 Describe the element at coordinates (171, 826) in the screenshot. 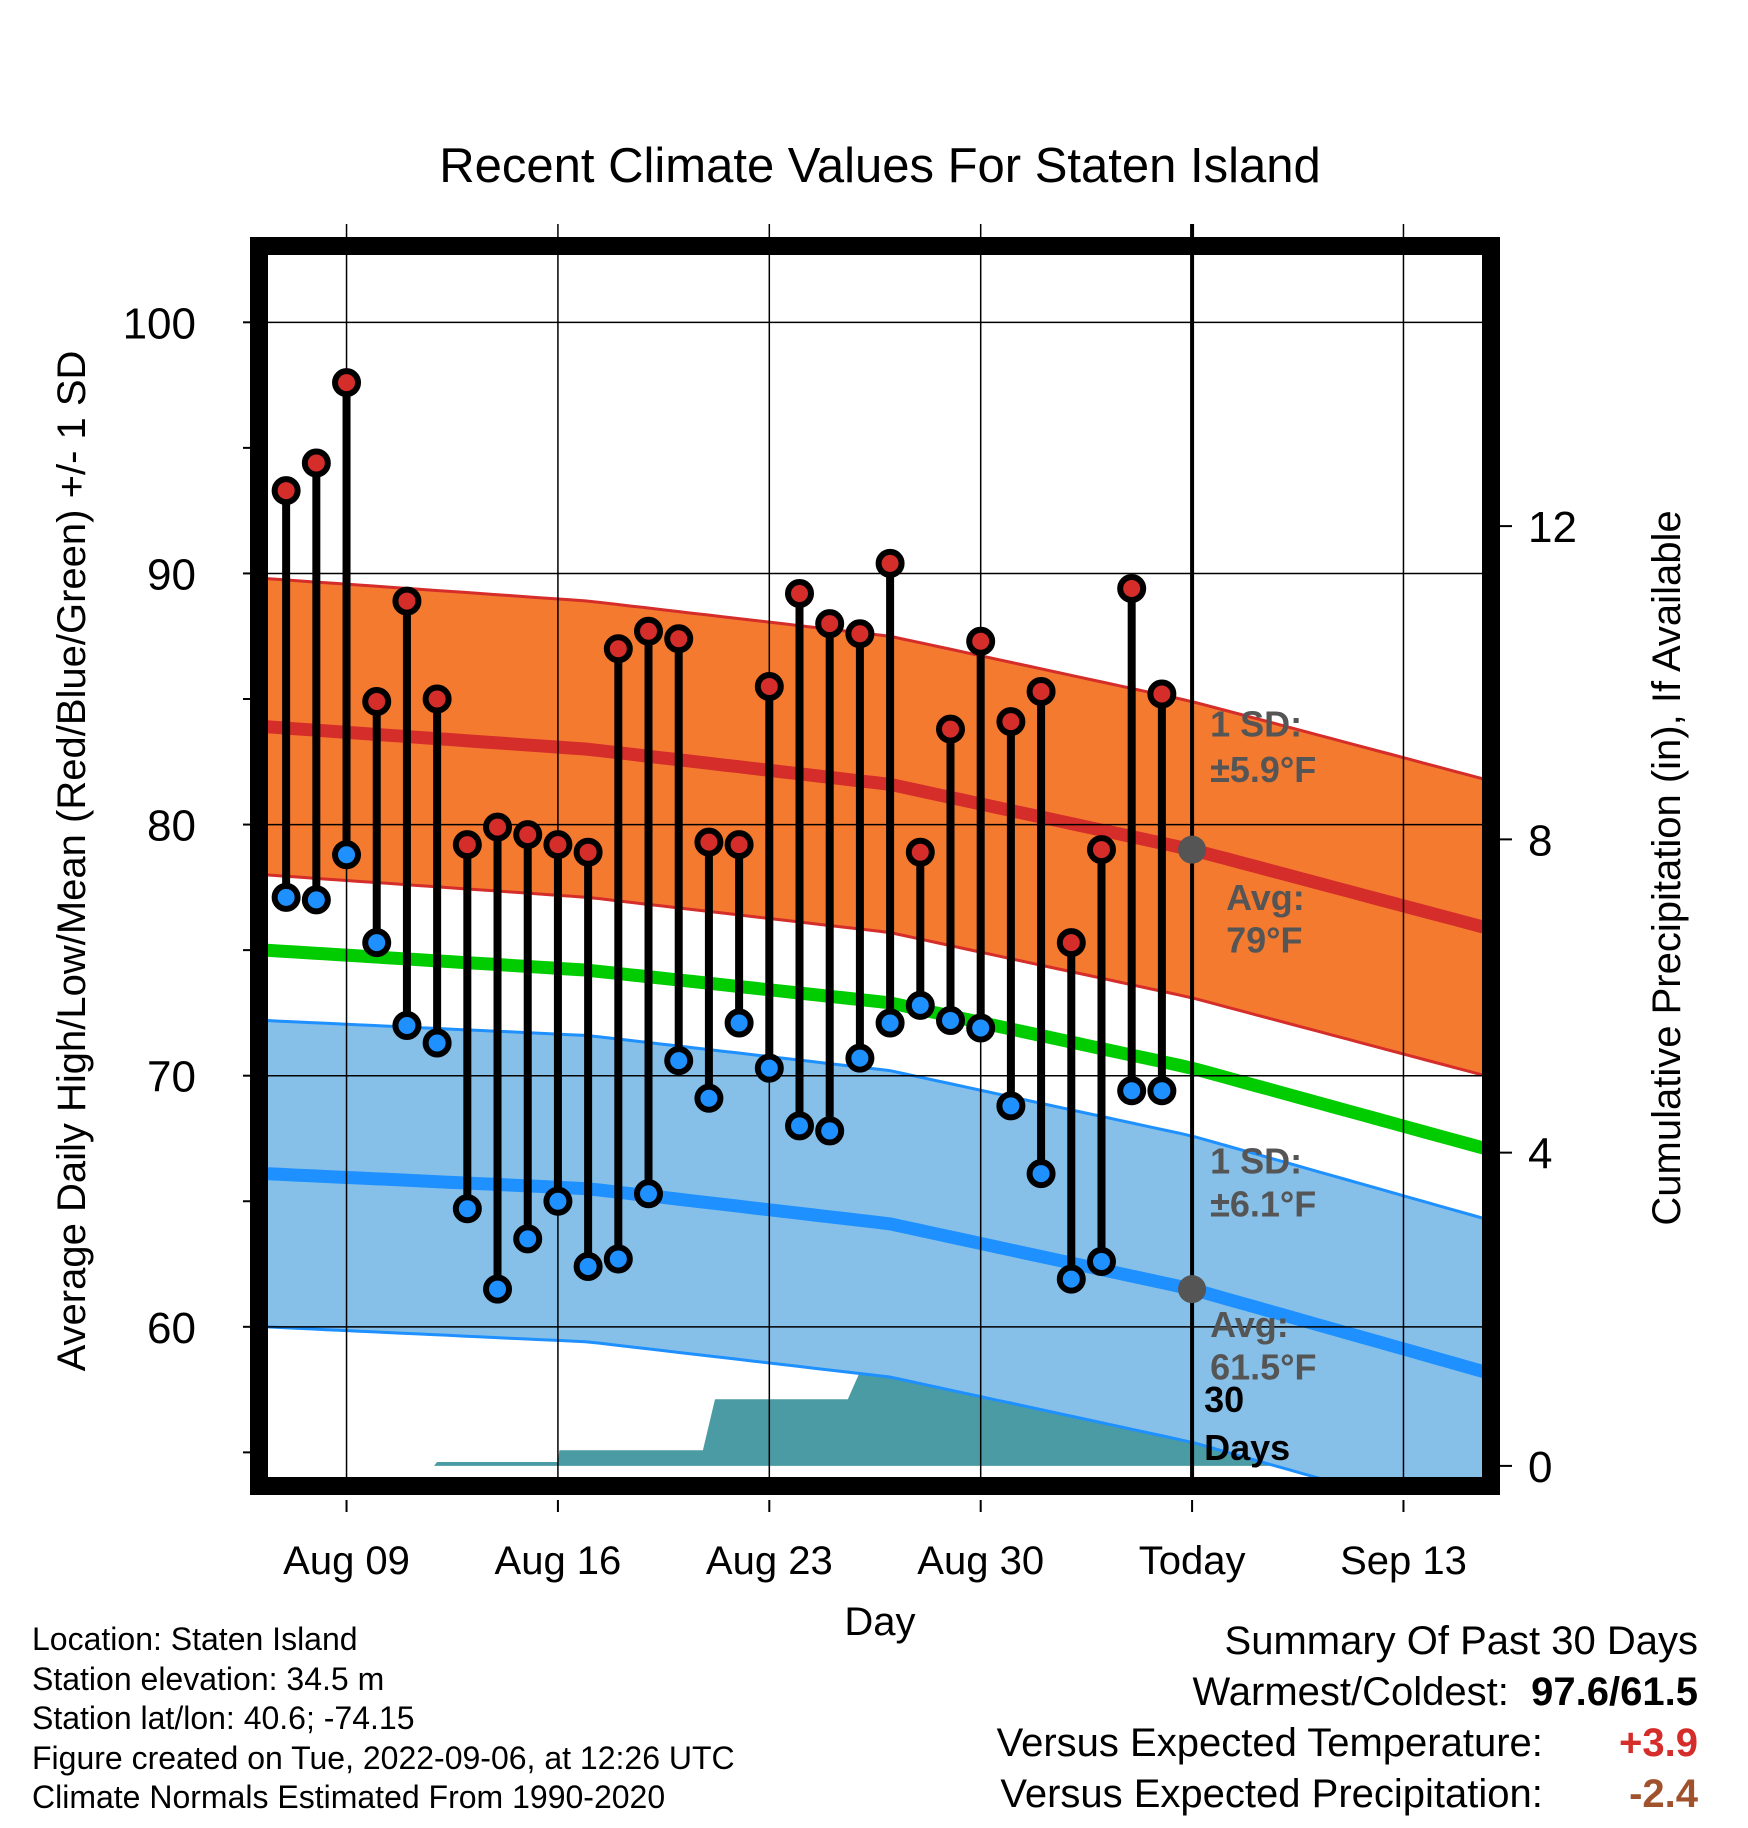

I see `y-tick-label: 80` at that location.